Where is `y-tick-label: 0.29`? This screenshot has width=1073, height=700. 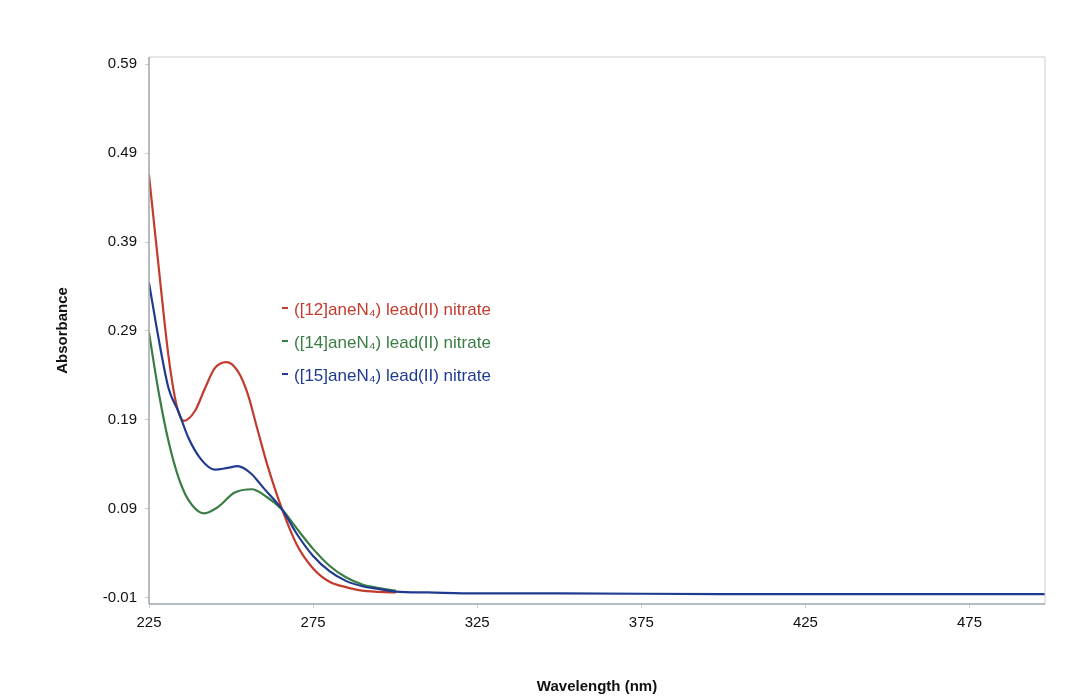
y-tick-label: 0.29 is located at coordinates (122, 330).